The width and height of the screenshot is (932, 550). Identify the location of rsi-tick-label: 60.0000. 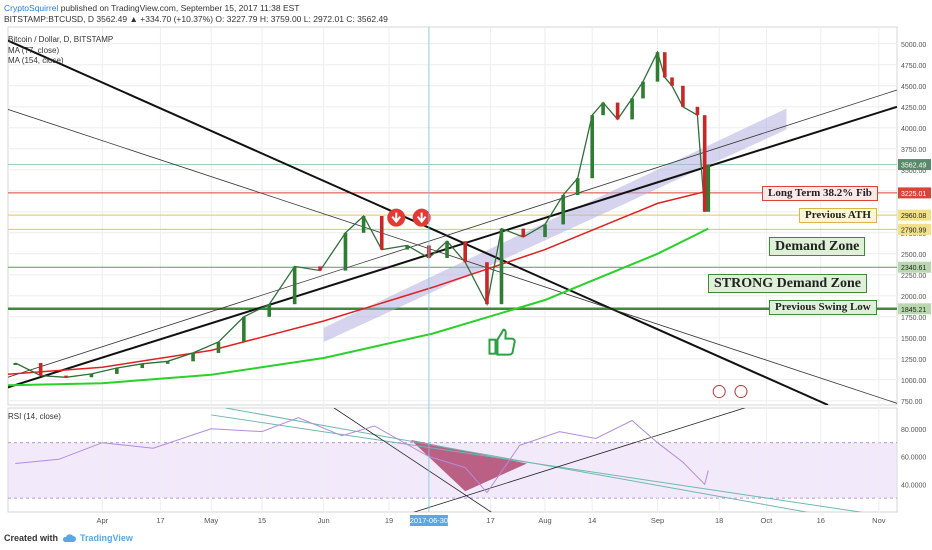
(913, 458).